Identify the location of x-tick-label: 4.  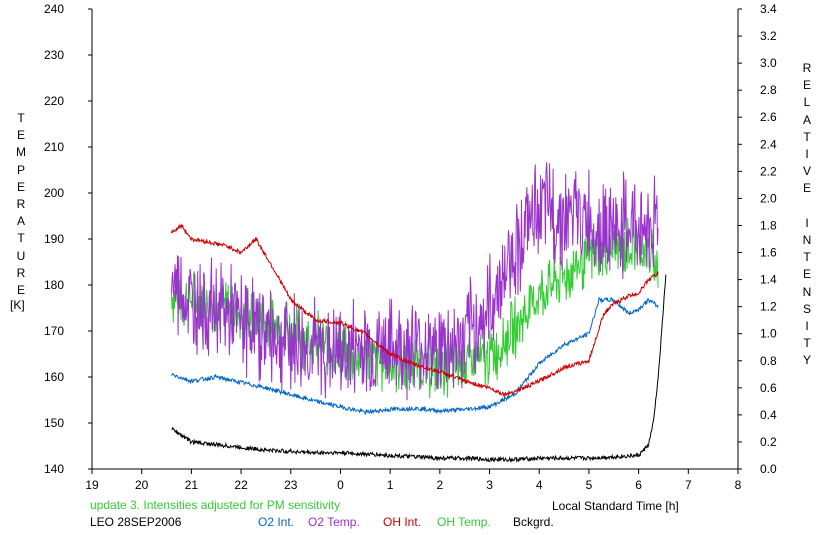
(539, 485).